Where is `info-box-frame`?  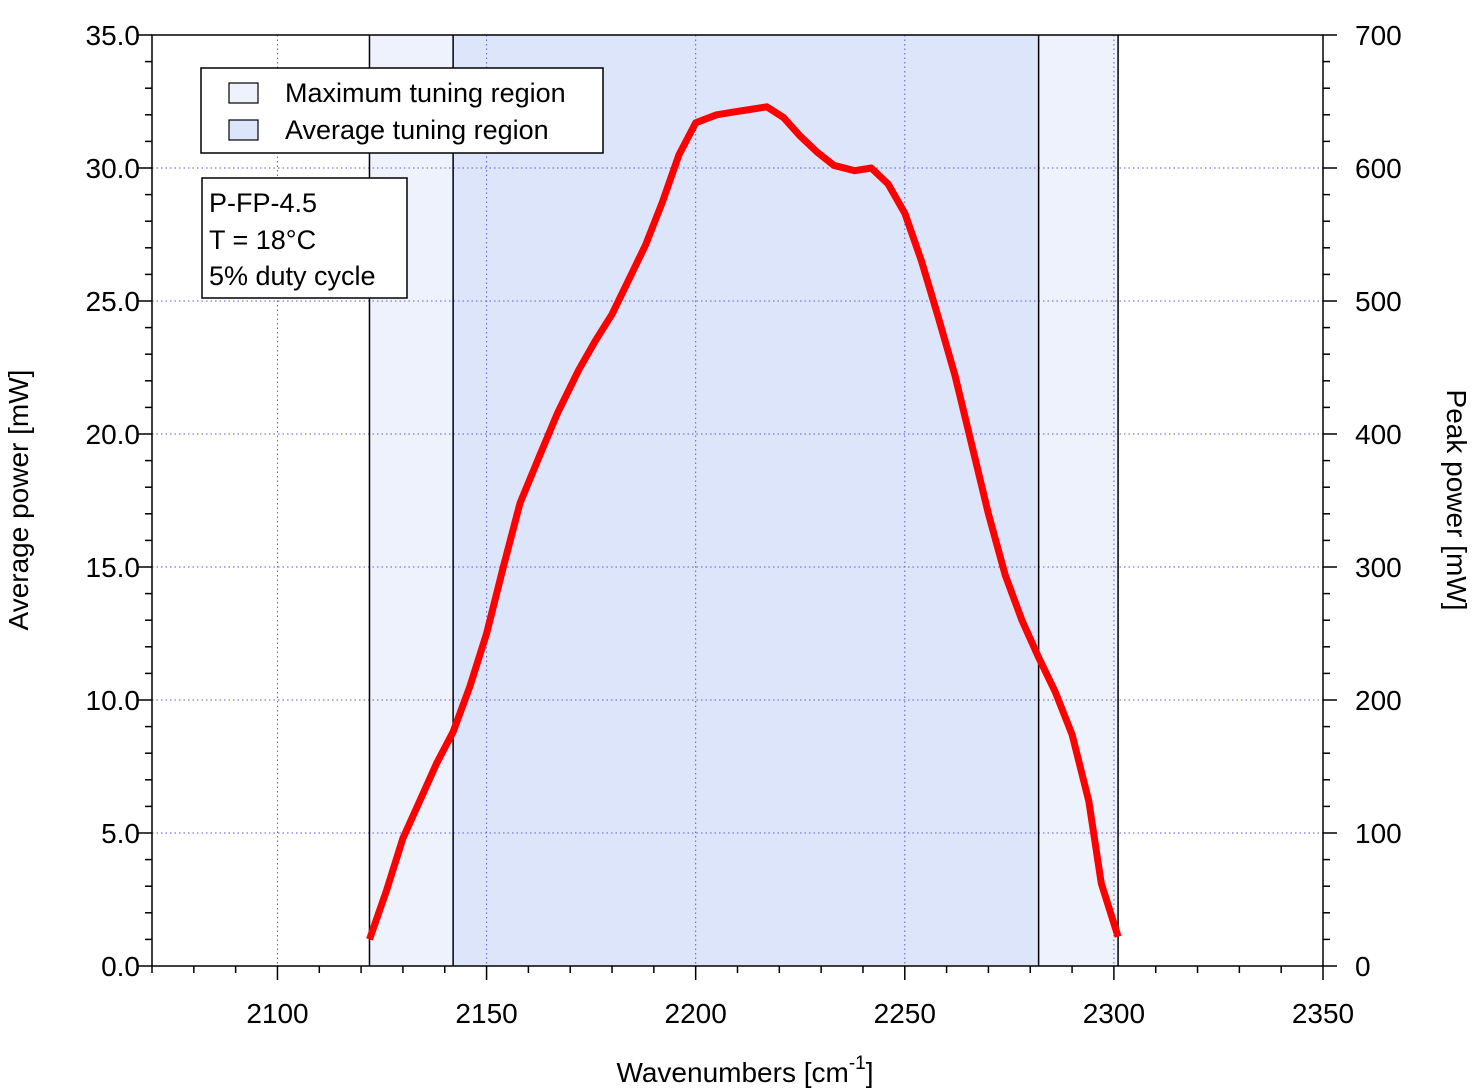
info-box-frame is located at coordinates (304, 238).